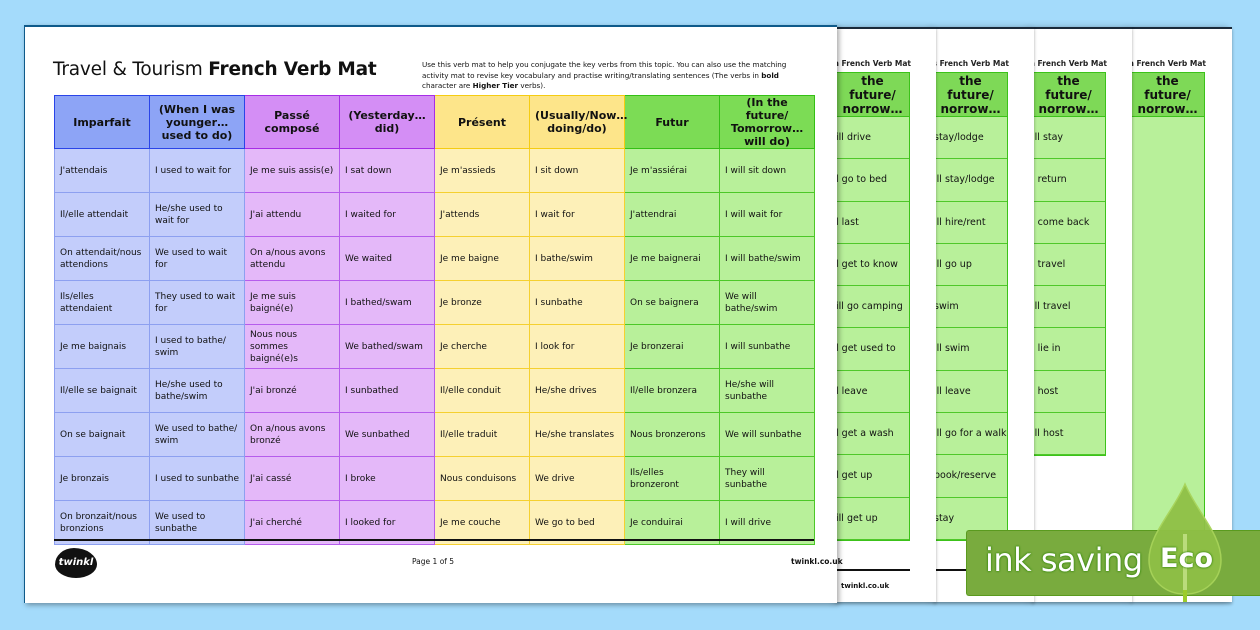  I want to click on back-page-cell: l return, so click(1068, 180).